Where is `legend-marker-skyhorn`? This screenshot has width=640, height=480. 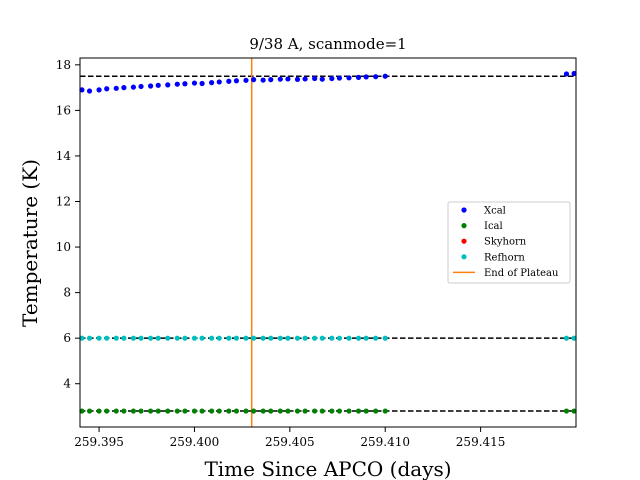 legend-marker-skyhorn is located at coordinates (464, 241).